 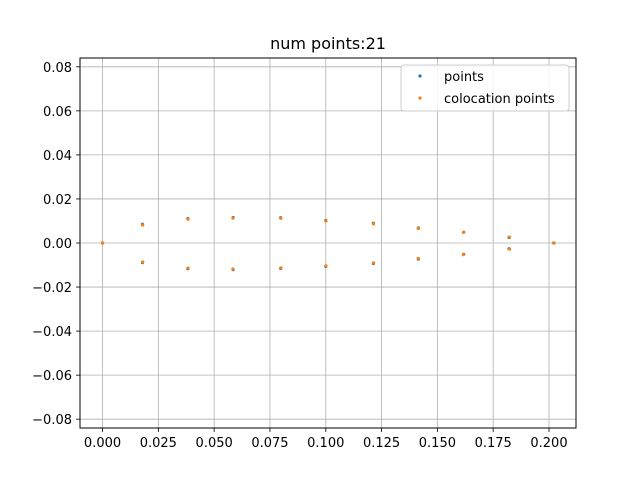 I want to click on y-tick-label: −0.08, so click(x=52, y=420).